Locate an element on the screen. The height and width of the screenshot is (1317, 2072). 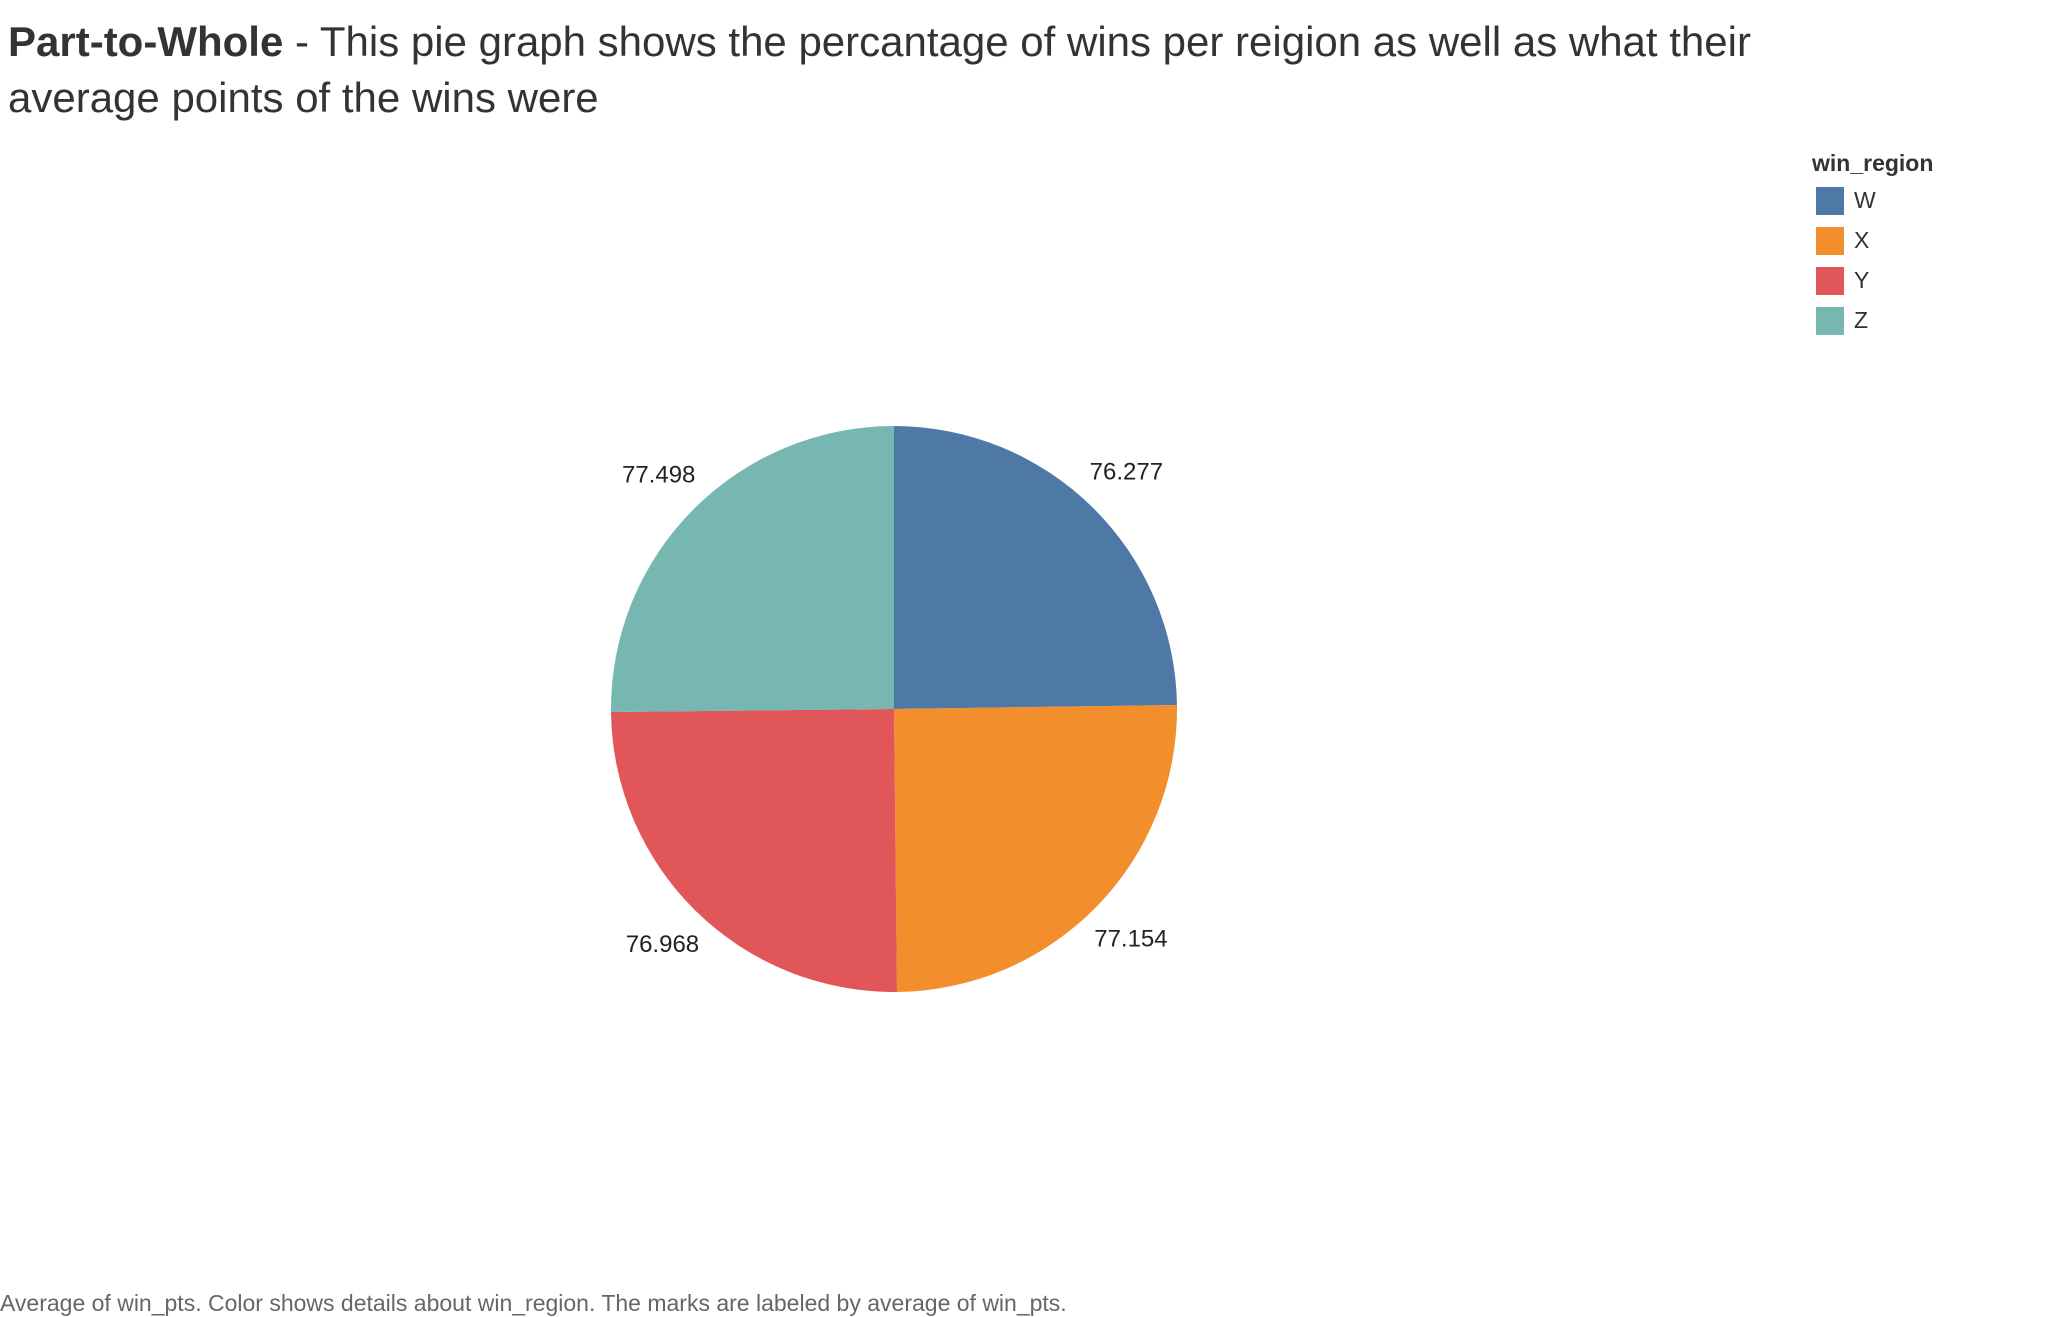
title-bold: Part-to-Whole is located at coordinates (146, 41).